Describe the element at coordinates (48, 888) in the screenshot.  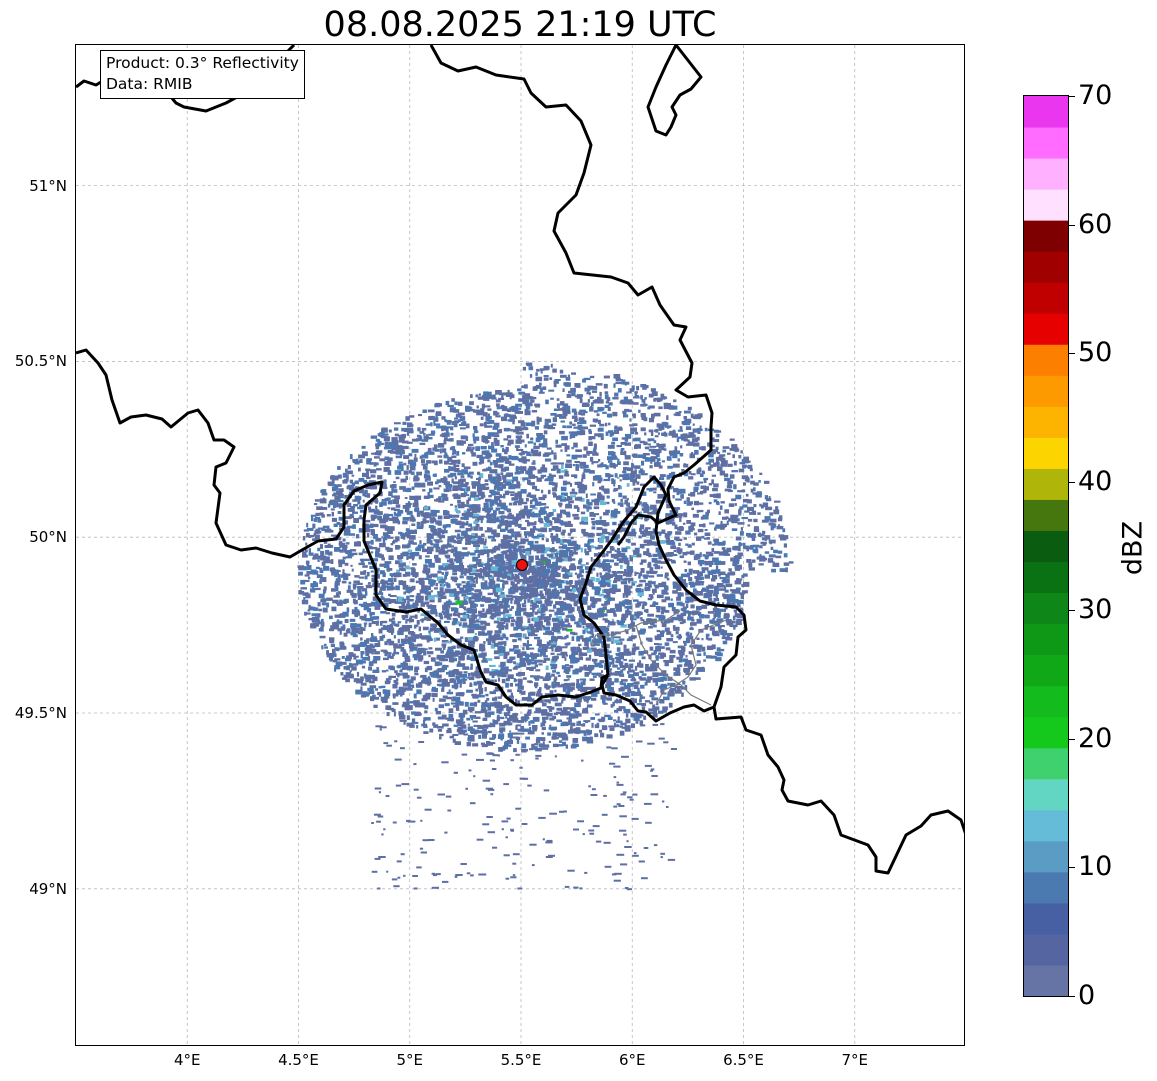
I see `lat-tick-label: 49°N` at that location.